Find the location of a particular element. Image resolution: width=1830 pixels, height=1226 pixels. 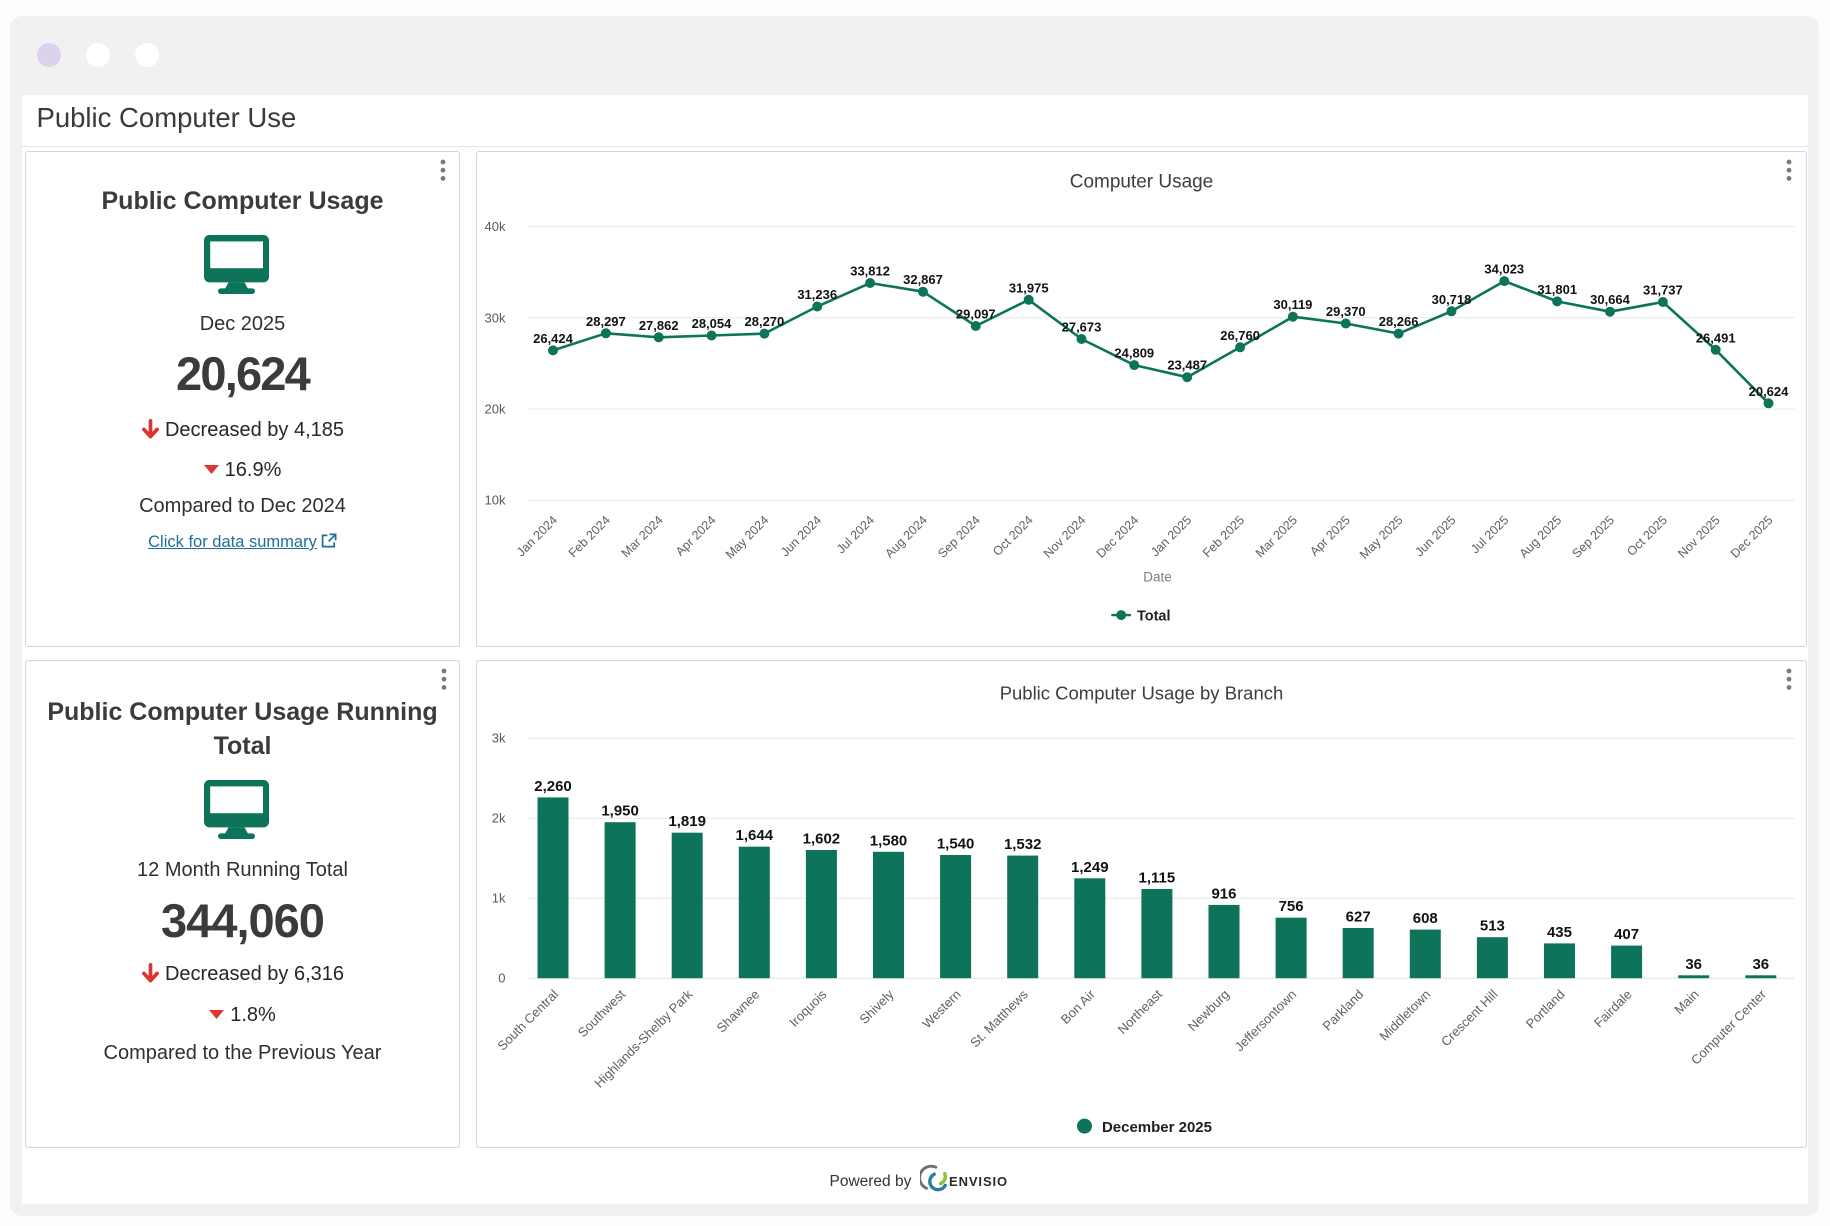

svg-text: 26,424 is located at coordinates (553, 338).